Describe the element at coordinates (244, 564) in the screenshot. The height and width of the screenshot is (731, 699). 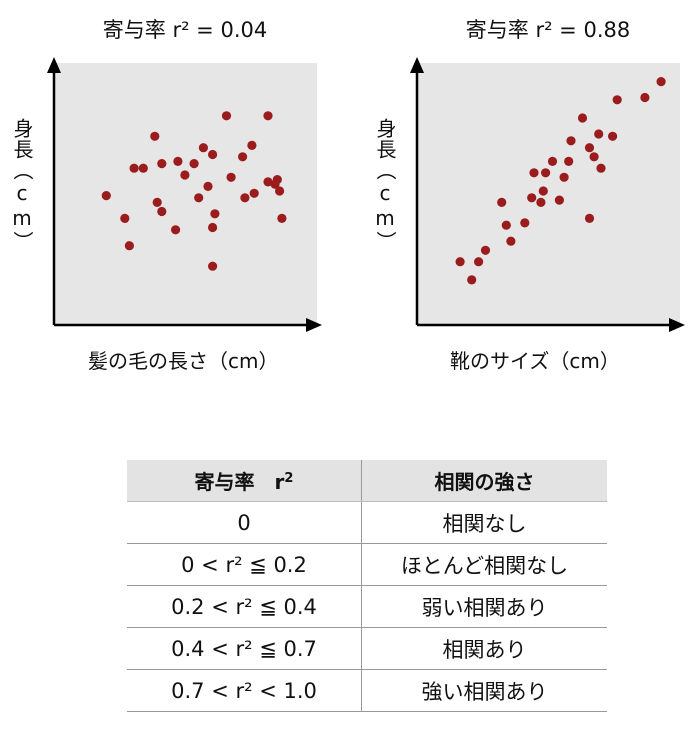
I see `table-cell-range: 0 < r² ≦ 0.2` at that location.